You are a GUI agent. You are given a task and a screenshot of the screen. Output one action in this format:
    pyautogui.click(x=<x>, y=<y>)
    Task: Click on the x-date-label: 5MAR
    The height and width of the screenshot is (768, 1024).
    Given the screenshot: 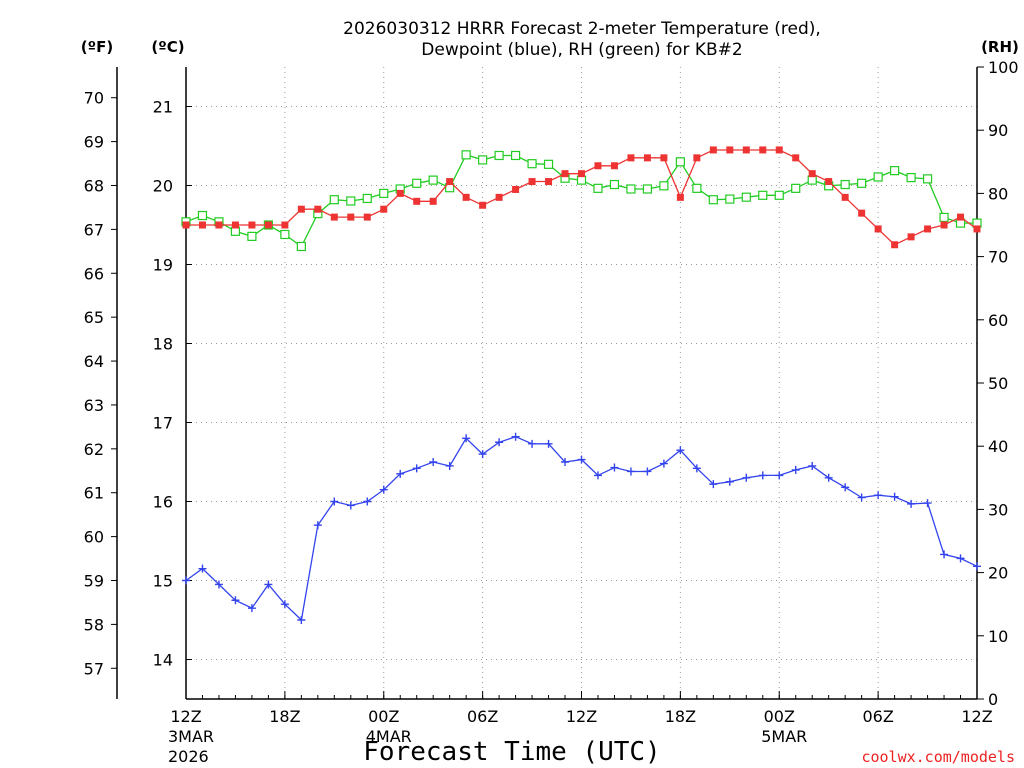 What is the action you would take?
    pyautogui.click(x=784, y=736)
    